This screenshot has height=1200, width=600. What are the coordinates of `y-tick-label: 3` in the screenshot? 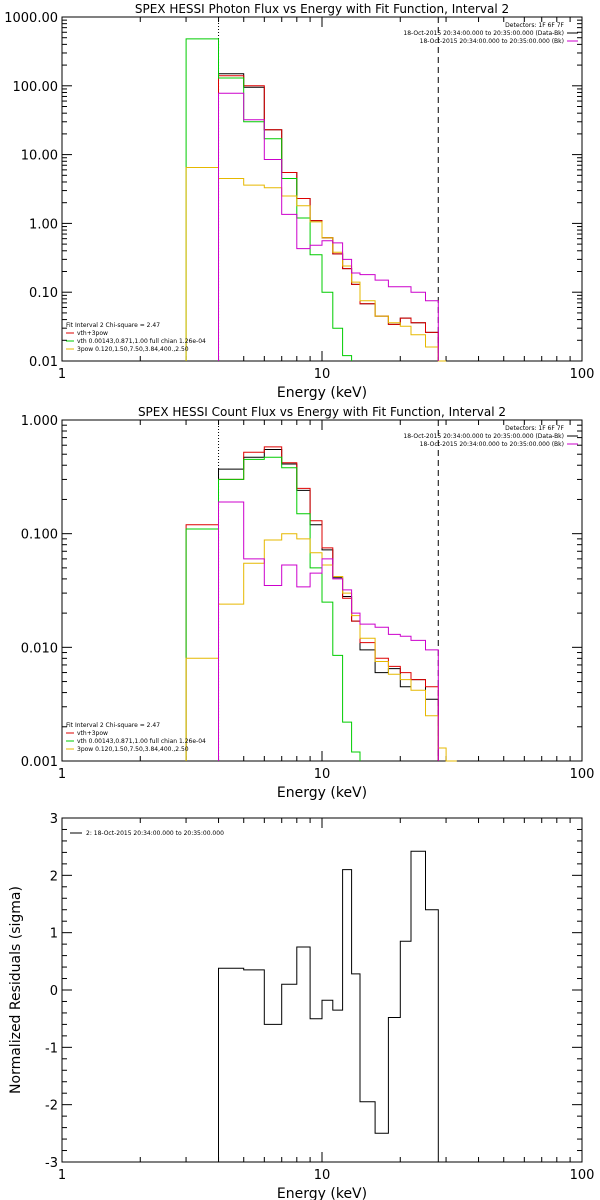 It's located at (54, 819).